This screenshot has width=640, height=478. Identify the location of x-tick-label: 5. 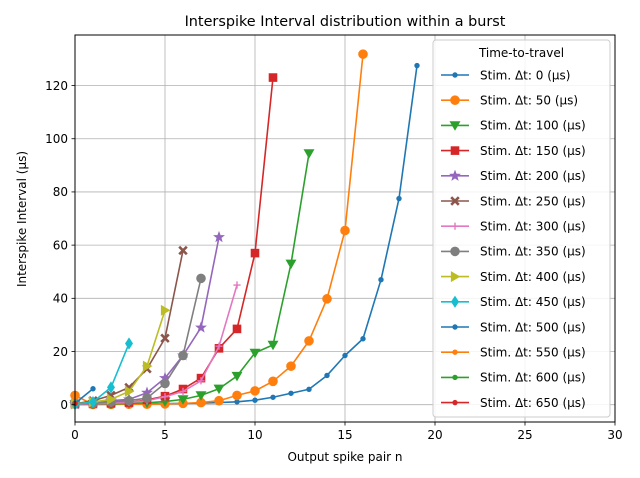
(165, 435).